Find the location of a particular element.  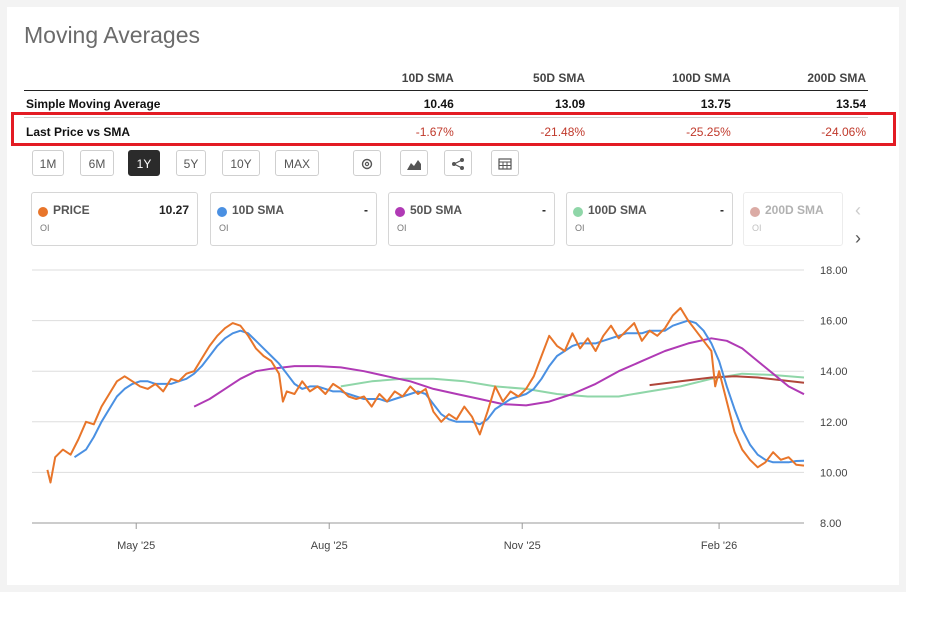

chart-type-button is located at coordinates (414, 163).